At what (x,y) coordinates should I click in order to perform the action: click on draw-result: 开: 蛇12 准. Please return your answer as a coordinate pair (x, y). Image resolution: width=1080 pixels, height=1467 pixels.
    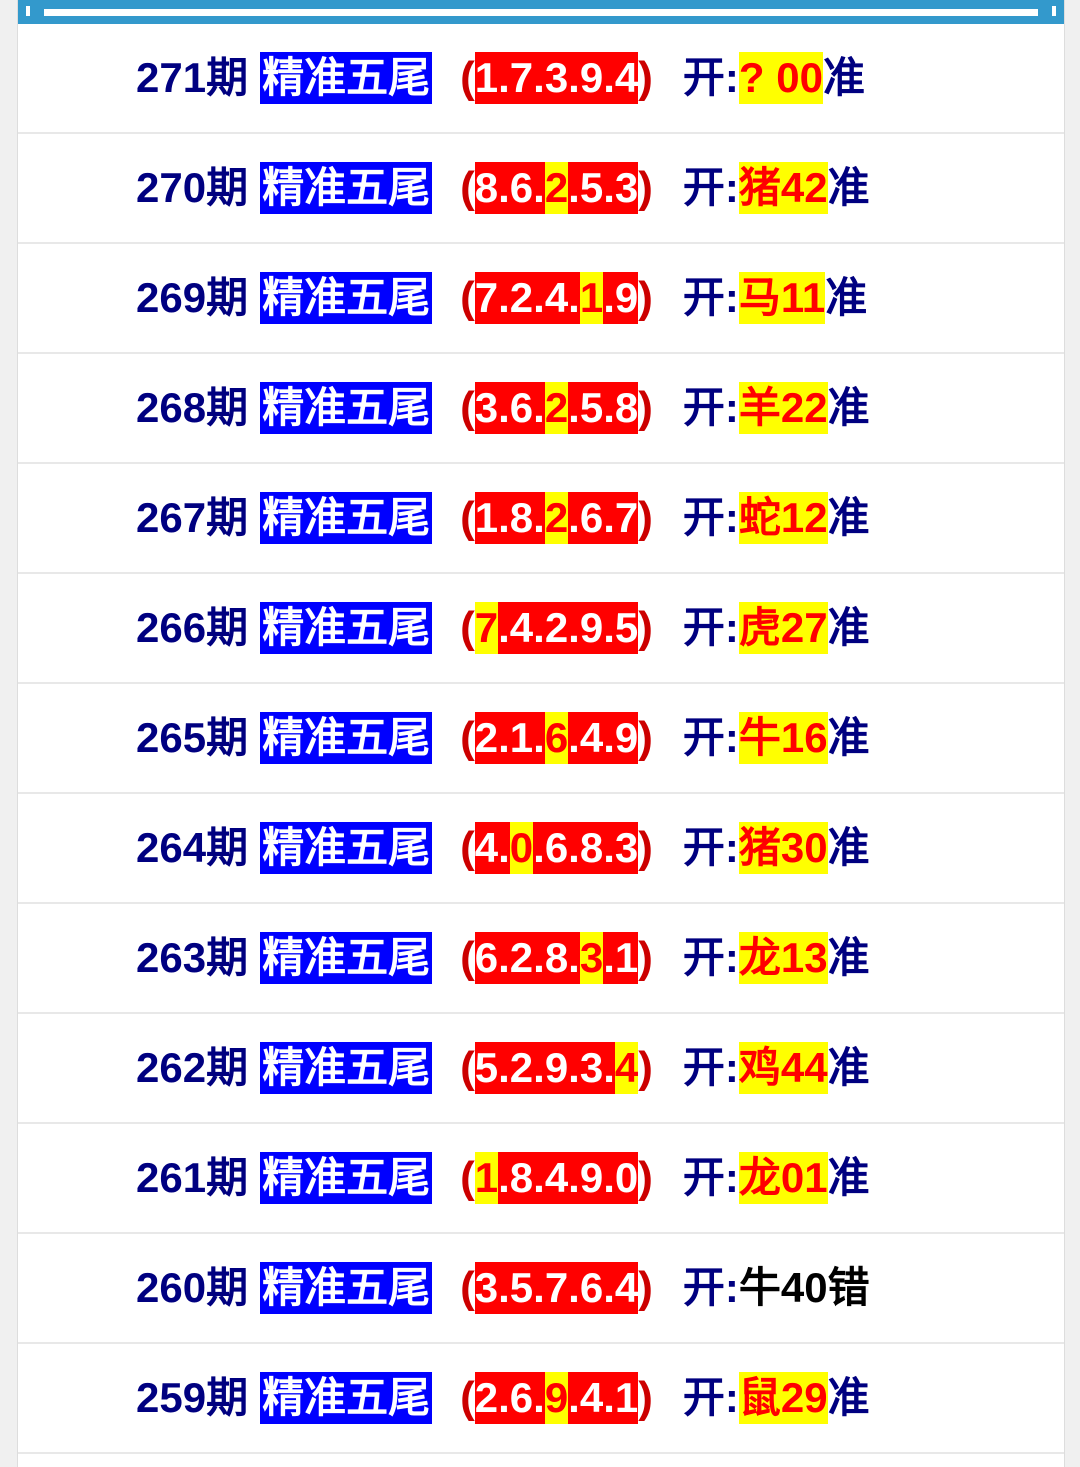
    Looking at the image, I should click on (776, 518).